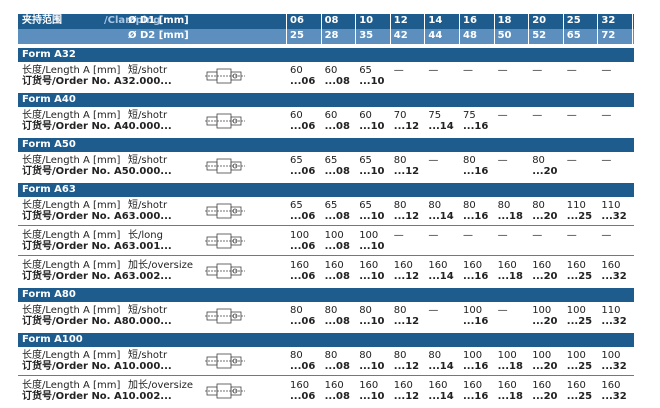  I want to click on length-value: 75, so click(469, 115).